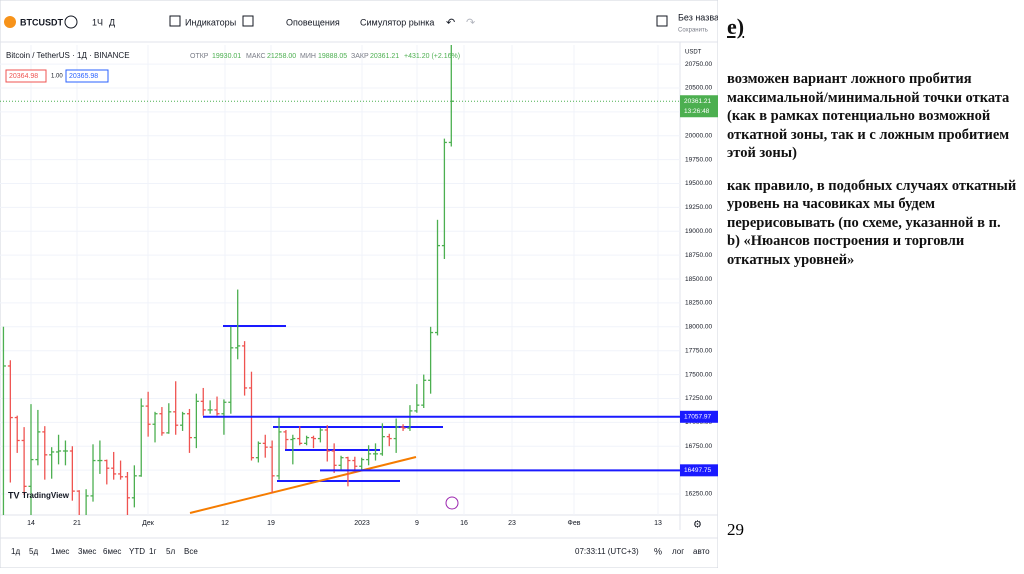 The height and width of the screenshot is (574, 1024). What do you see at coordinates (199, 56) in the screenshot?
I see `open-label: ОТКР` at bounding box center [199, 56].